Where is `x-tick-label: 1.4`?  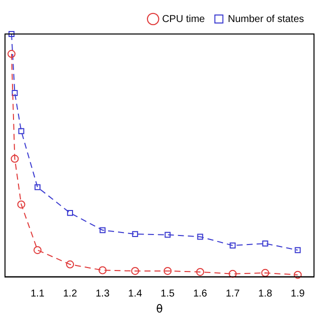
x-tick-label: 1.4 is located at coordinates (135, 294).